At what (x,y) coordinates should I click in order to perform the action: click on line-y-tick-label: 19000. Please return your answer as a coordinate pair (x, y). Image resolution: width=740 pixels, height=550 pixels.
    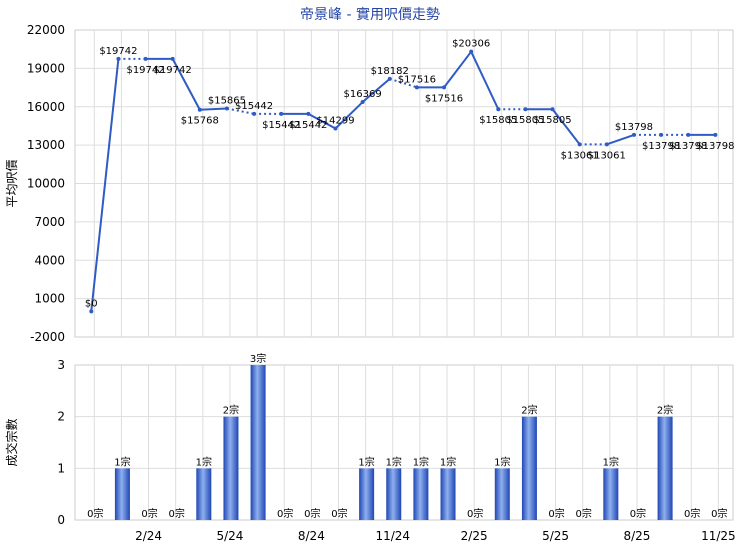
    Looking at the image, I should click on (46, 68).